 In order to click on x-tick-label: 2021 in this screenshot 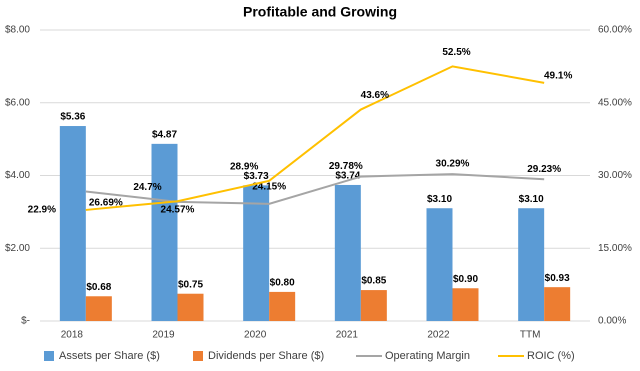, I will do `click(347, 335)`.